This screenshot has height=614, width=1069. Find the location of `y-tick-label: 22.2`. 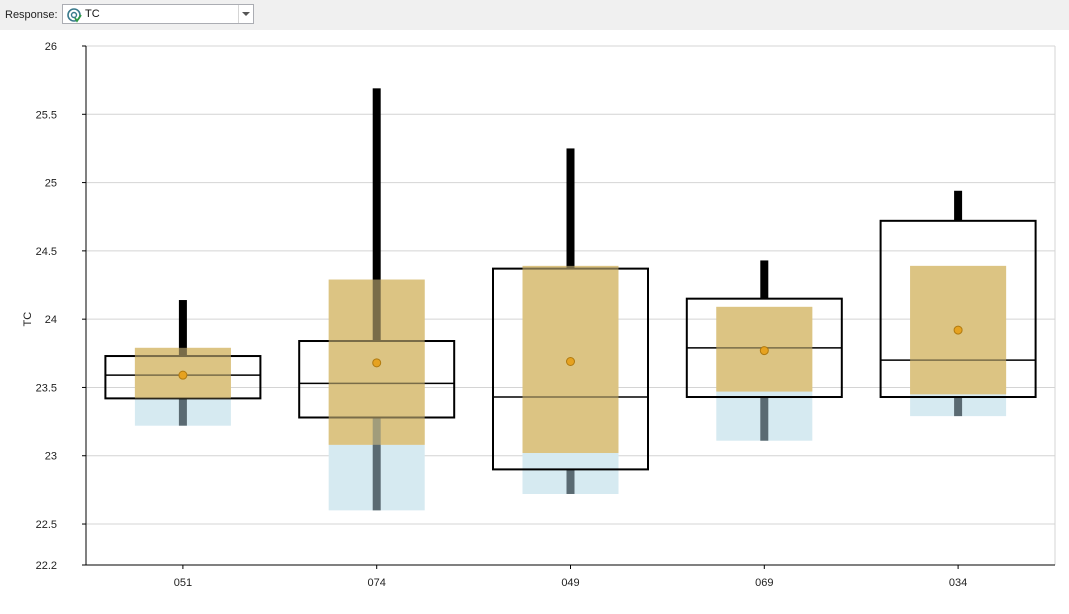

y-tick-label: 22.2 is located at coordinates (46, 566).